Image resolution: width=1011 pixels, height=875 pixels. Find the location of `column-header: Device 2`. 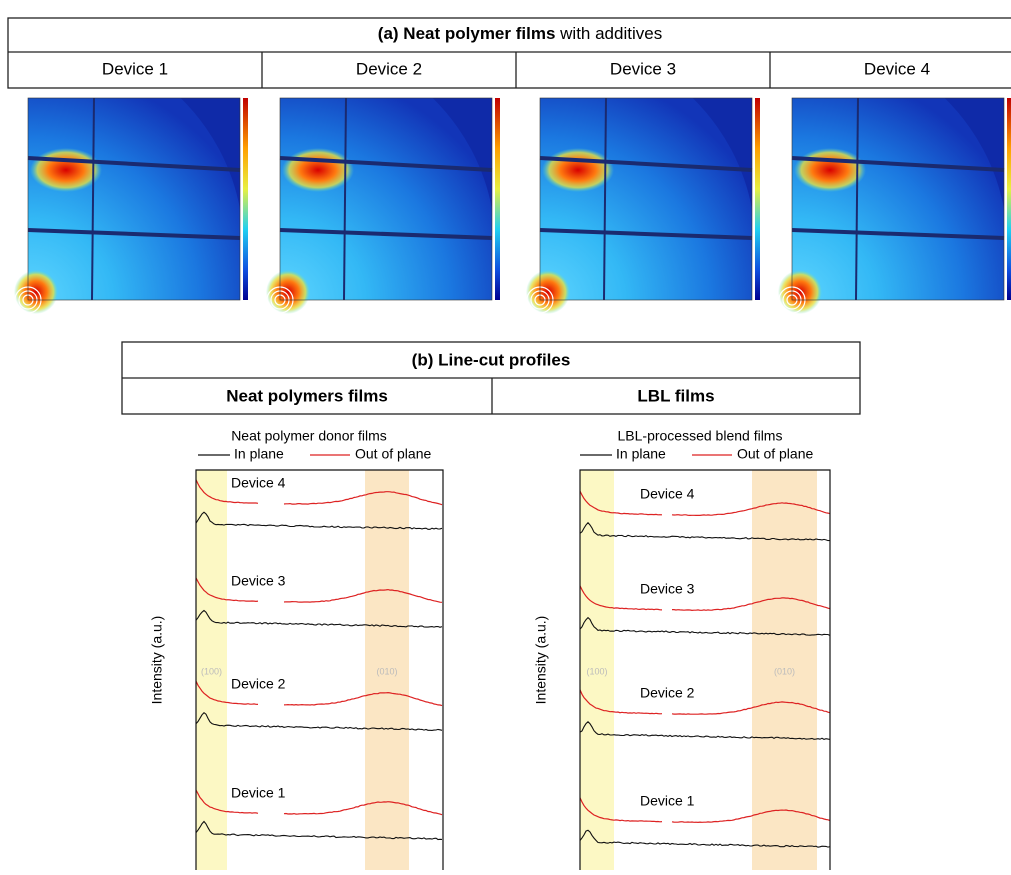

column-header: Device 2 is located at coordinates (389, 68).